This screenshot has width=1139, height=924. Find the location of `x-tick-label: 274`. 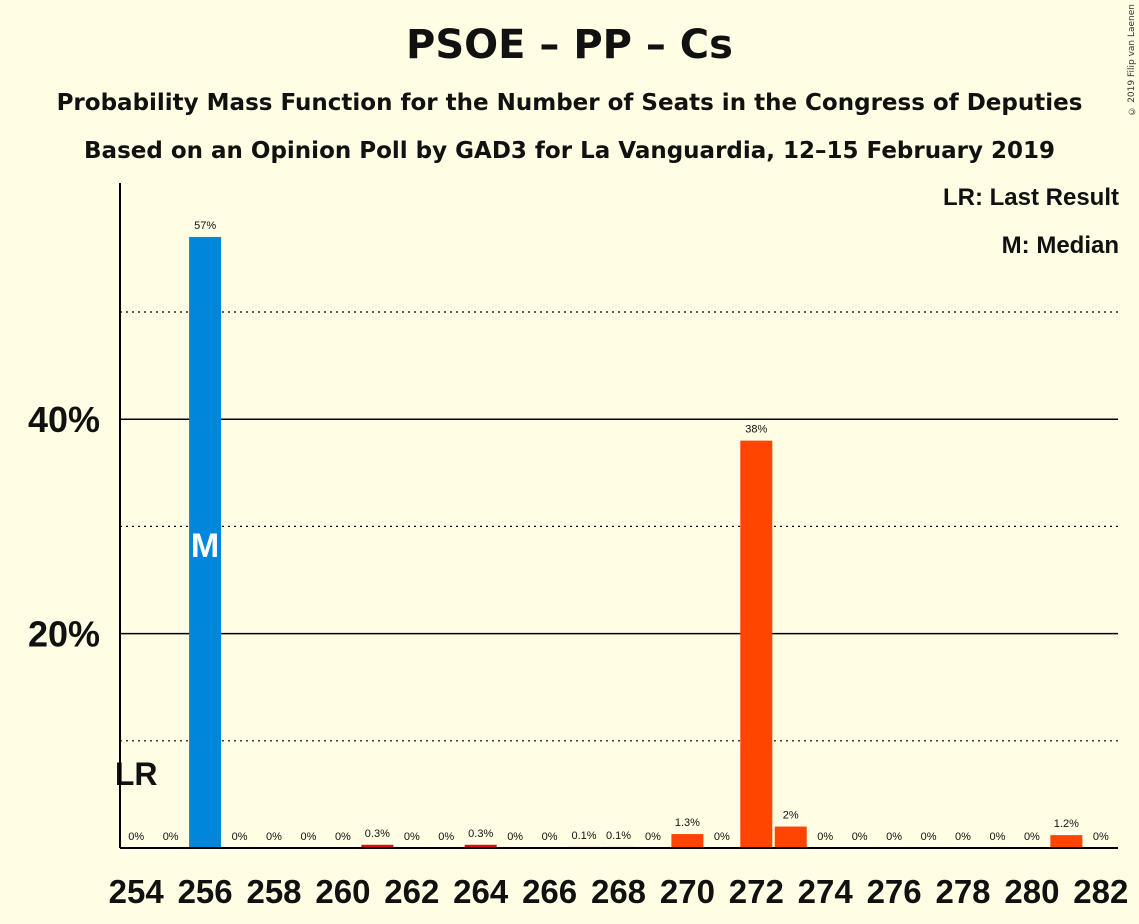

x-tick-label: 274 is located at coordinates (826, 891).